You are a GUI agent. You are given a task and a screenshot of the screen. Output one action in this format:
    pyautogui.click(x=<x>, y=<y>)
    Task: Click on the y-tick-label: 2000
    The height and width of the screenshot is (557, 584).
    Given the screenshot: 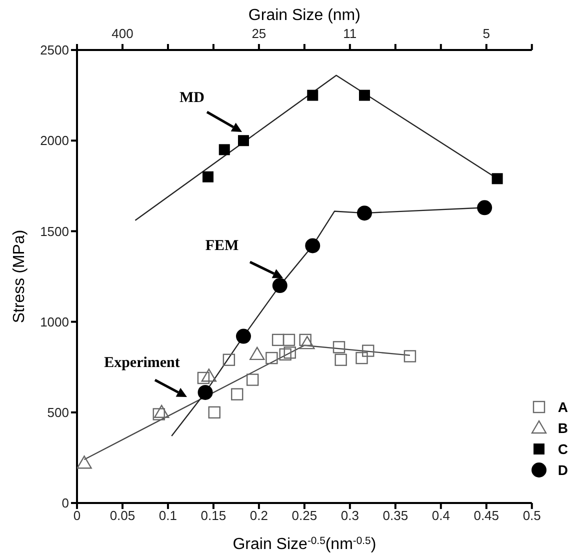 What is the action you would take?
    pyautogui.click(x=54, y=140)
    